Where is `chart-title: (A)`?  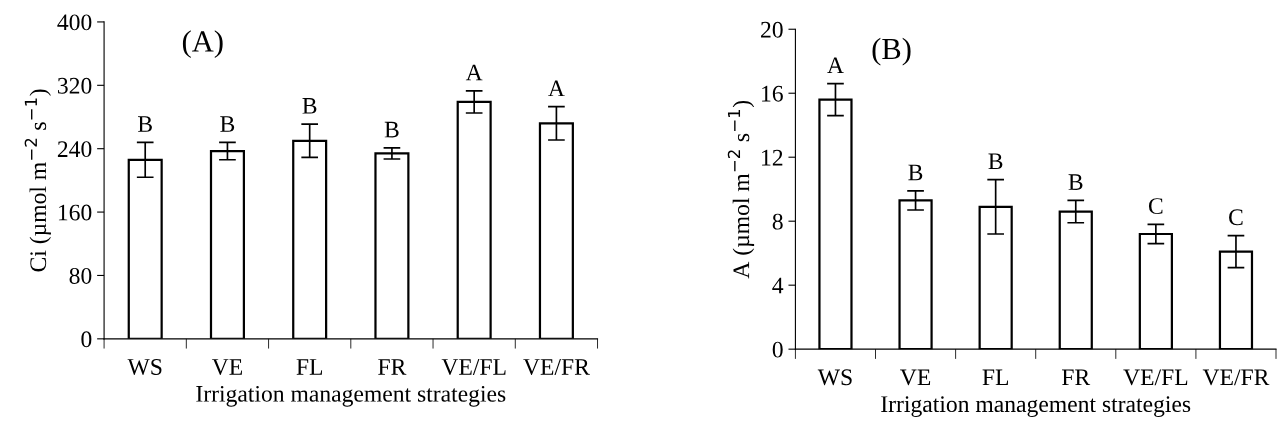 chart-title: (A) is located at coordinates (202, 44).